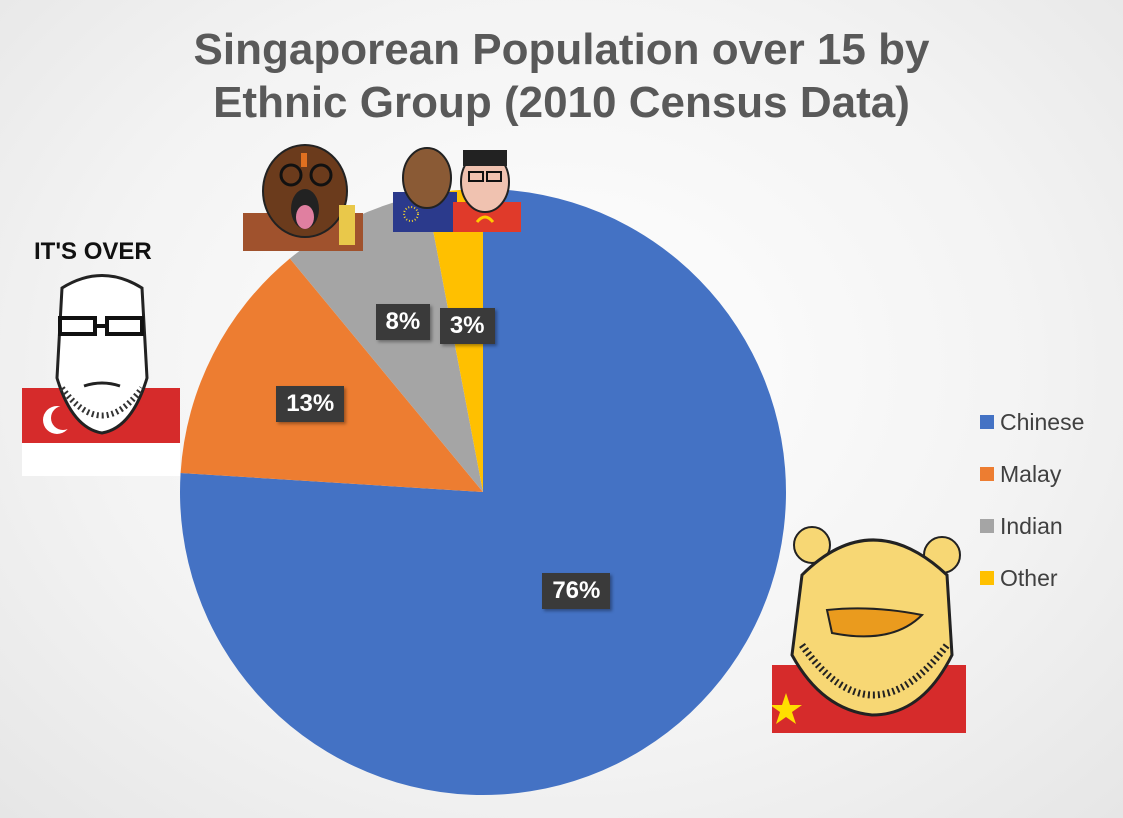  I want to click on legend-item-other: Other, so click(1040, 578).